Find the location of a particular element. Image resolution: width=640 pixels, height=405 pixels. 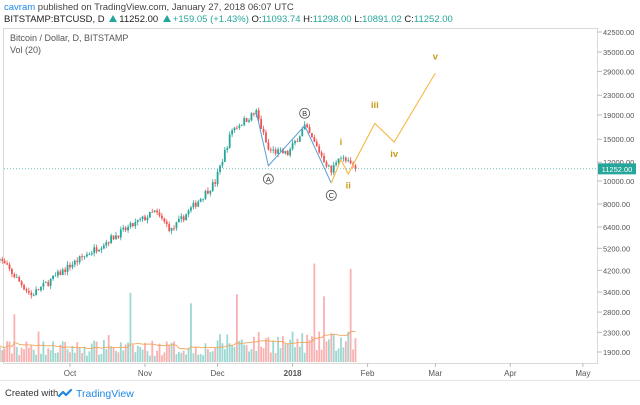

low-value: 10891.02 is located at coordinates (382, 19).